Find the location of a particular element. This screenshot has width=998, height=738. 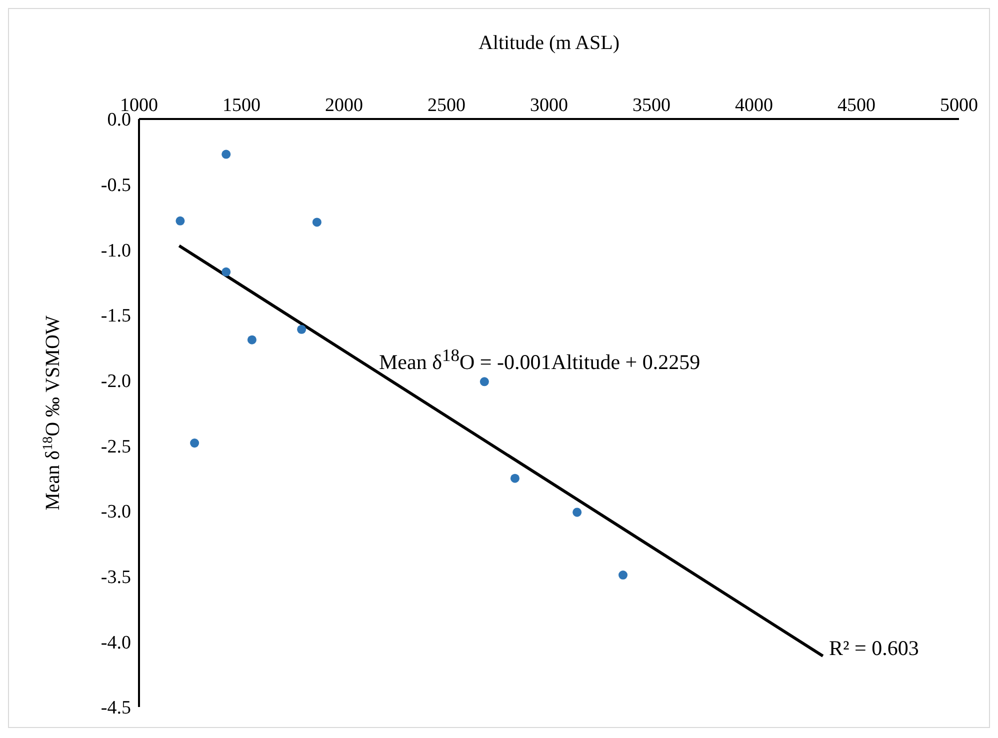

y-tick-label: -4.5 is located at coordinates (115, 708).